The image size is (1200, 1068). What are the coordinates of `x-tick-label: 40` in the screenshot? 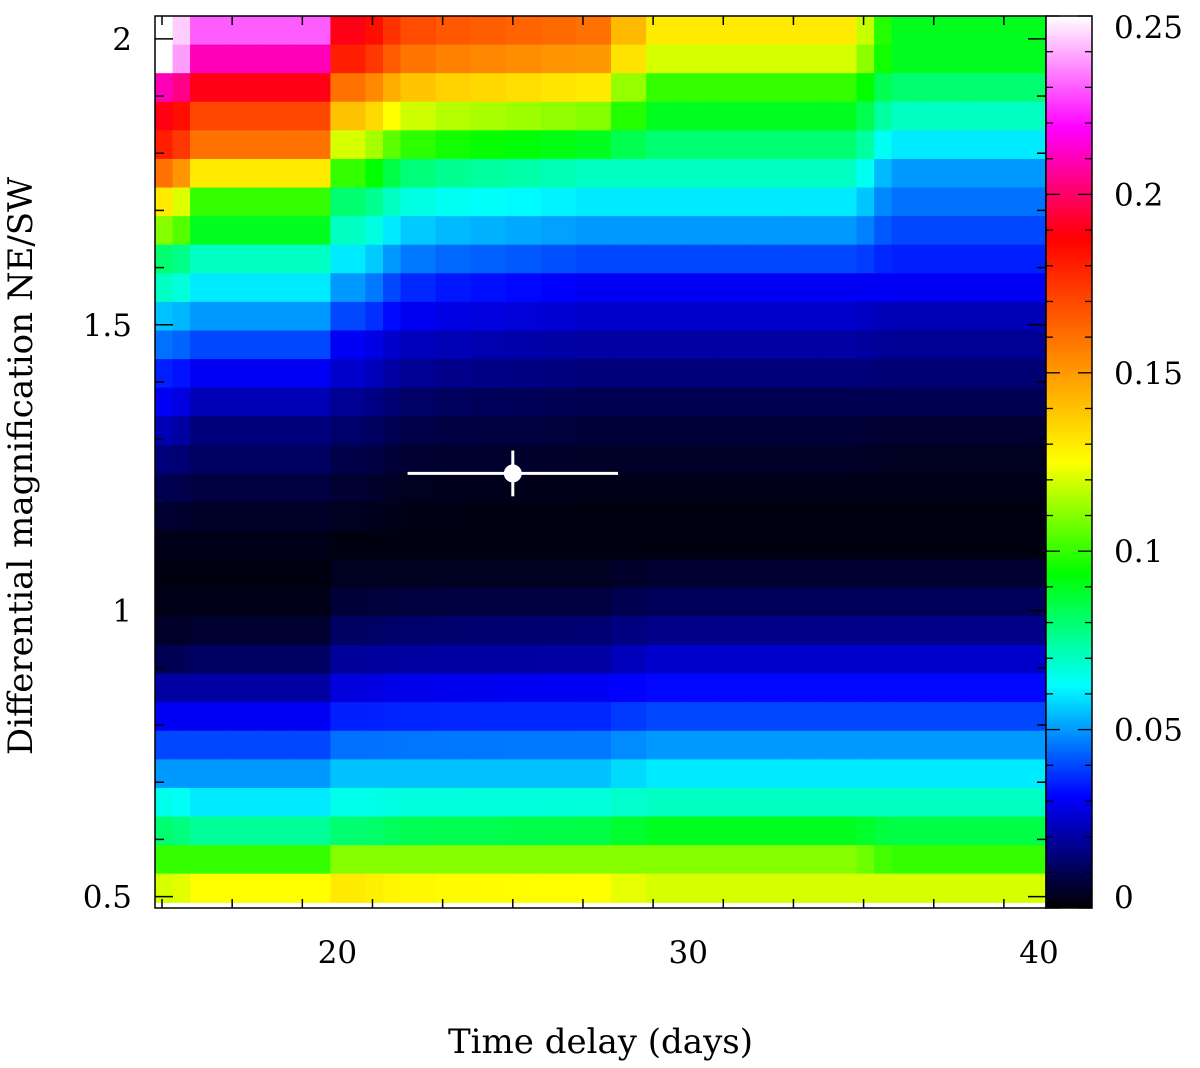 It's located at (1038, 953).